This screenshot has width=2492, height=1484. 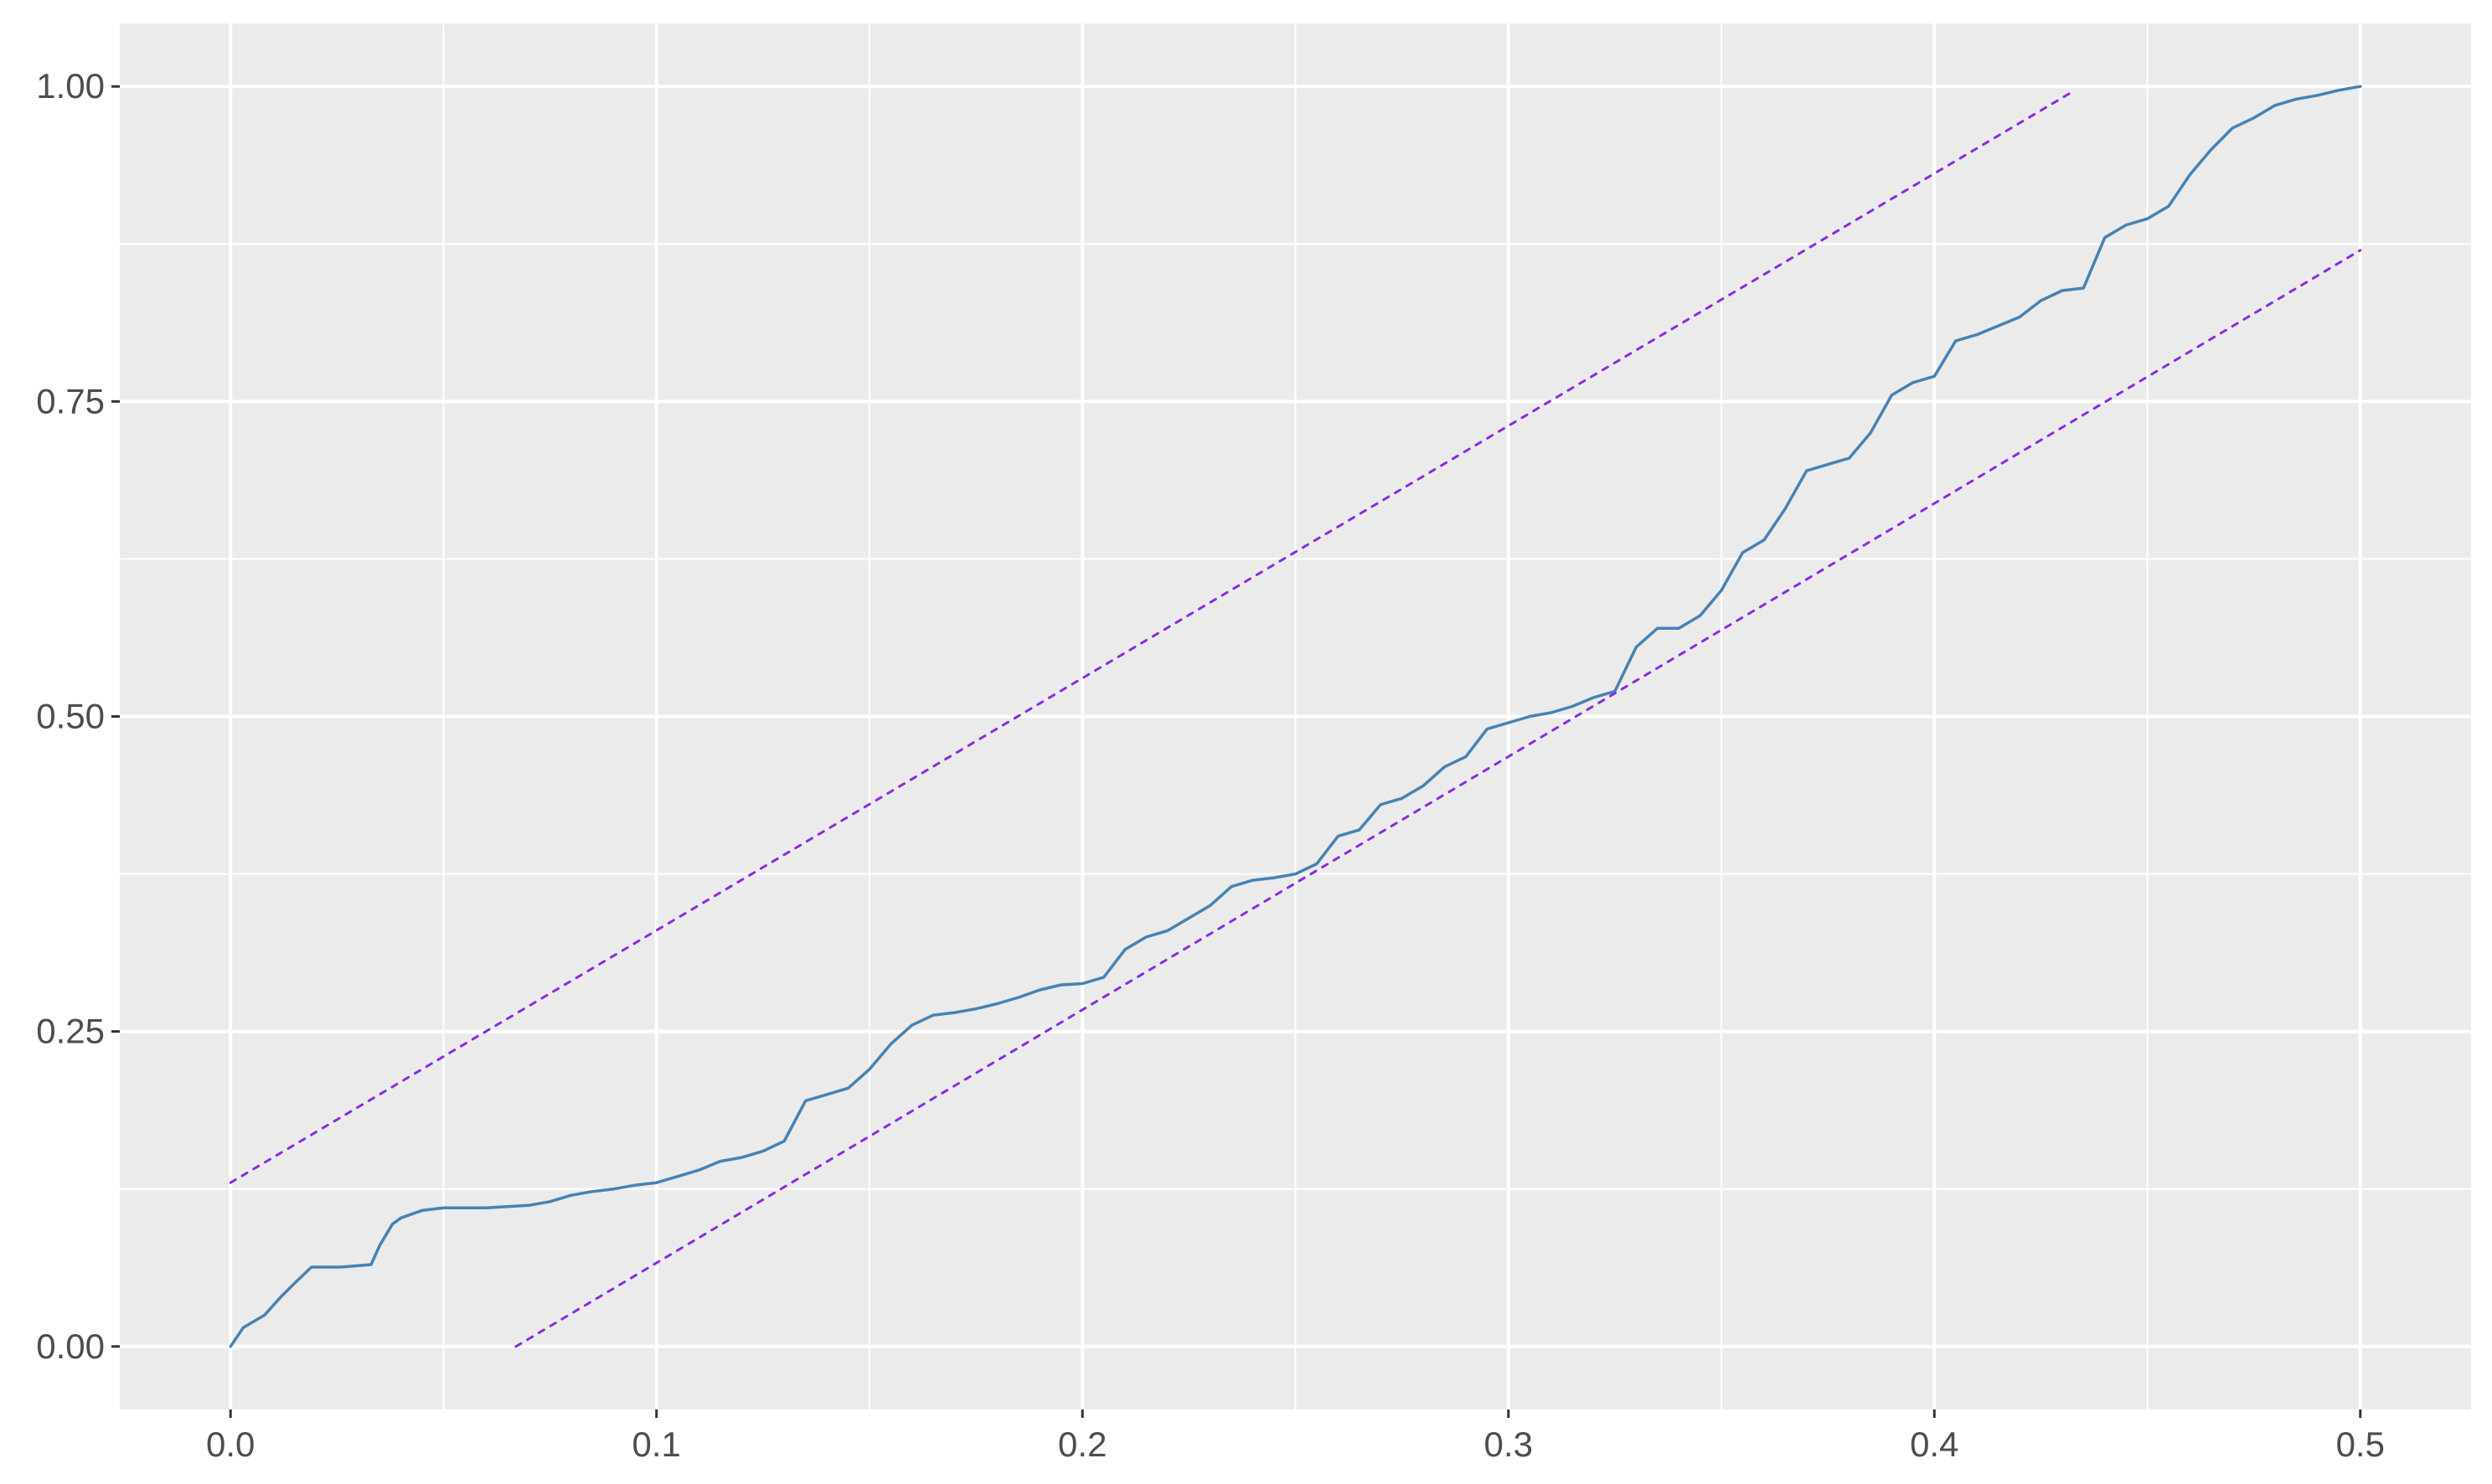 What do you see at coordinates (71, 400) in the screenshot?
I see `y-tick-label: 0.75` at bounding box center [71, 400].